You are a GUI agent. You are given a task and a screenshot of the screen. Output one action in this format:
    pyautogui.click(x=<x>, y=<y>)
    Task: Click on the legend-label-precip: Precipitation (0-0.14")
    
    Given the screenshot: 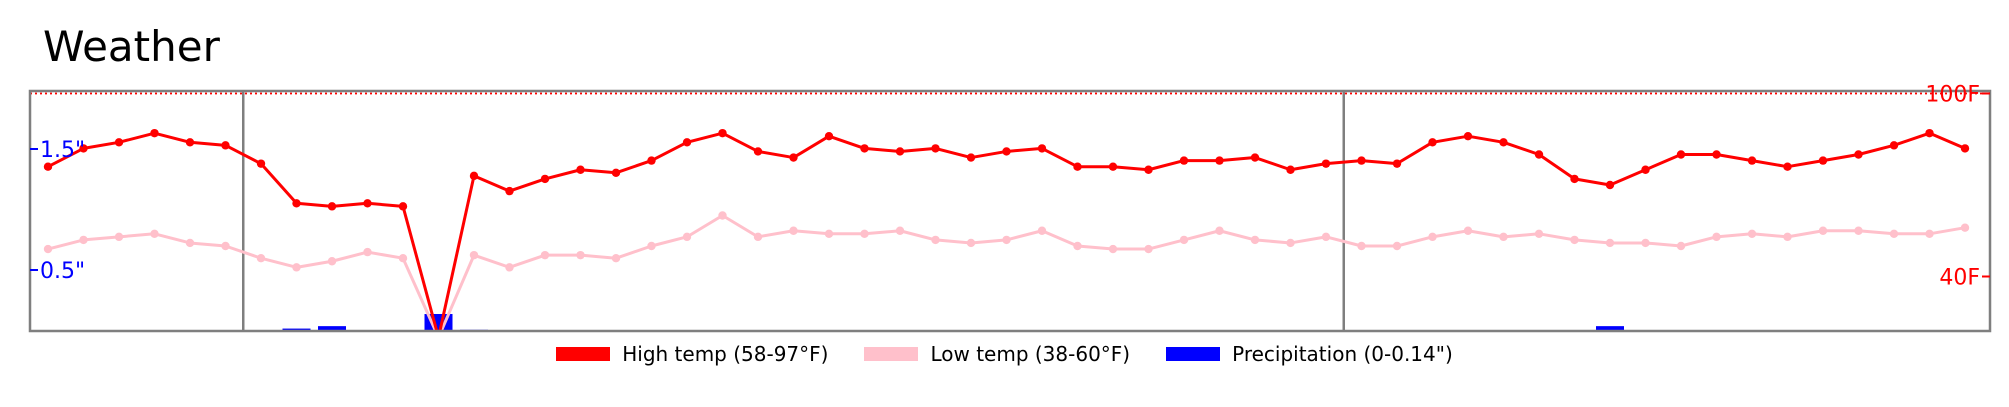 What is the action you would take?
    pyautogui.click(x=1342, y=354)
    